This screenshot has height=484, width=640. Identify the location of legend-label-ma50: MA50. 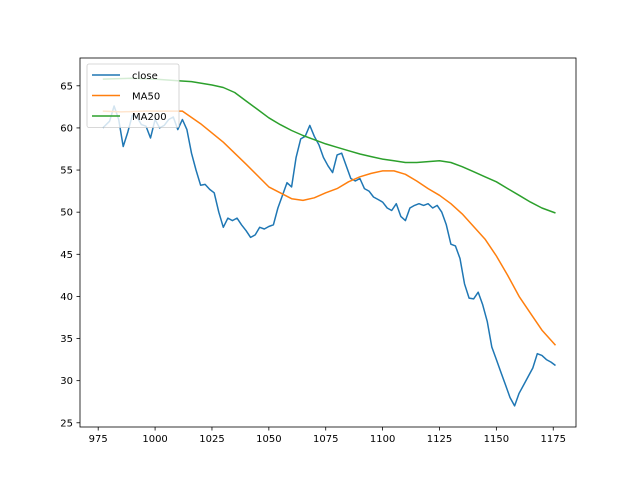
(146, 97).